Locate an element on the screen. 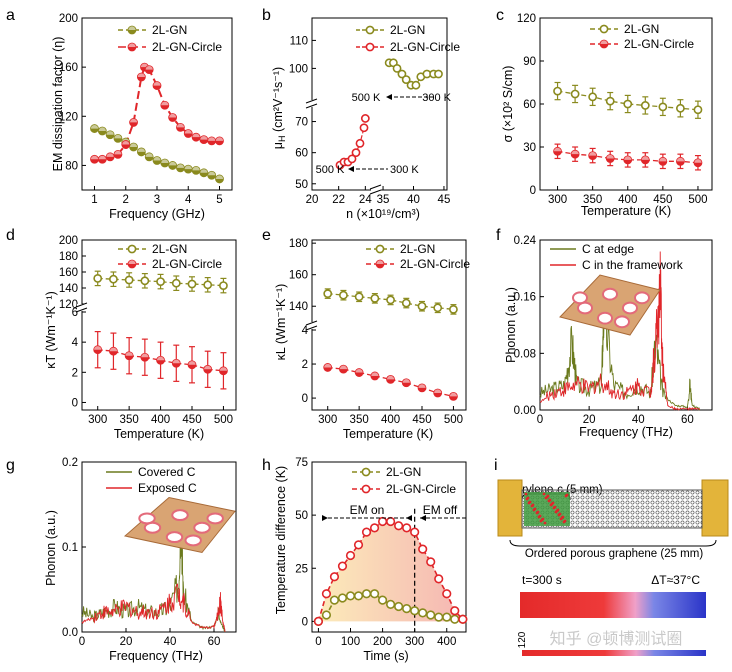  e-xtick-label: 500 is located at coordinates (453, 420).